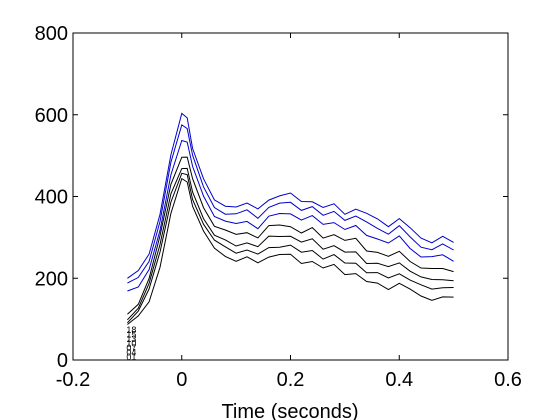 The width and height of the screenshot is (560, 420). Describe the element at coordinates (131, 339) in the screenshot. I see `trace-label: 13` at that location.